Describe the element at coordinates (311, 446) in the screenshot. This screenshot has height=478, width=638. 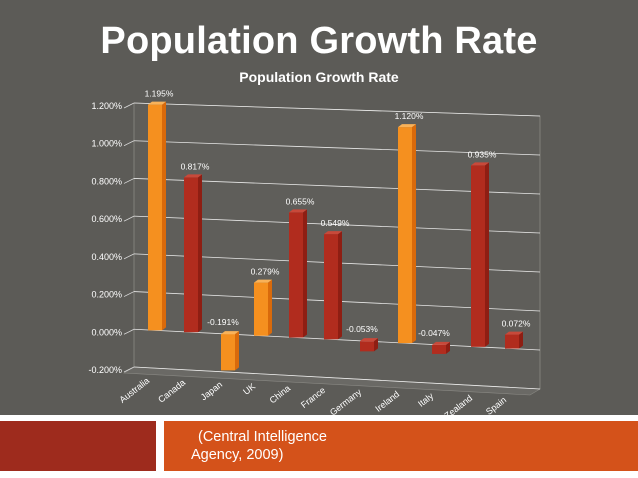
I see `source-citation: (Central Intelligence Agency, 2009)` at that location.